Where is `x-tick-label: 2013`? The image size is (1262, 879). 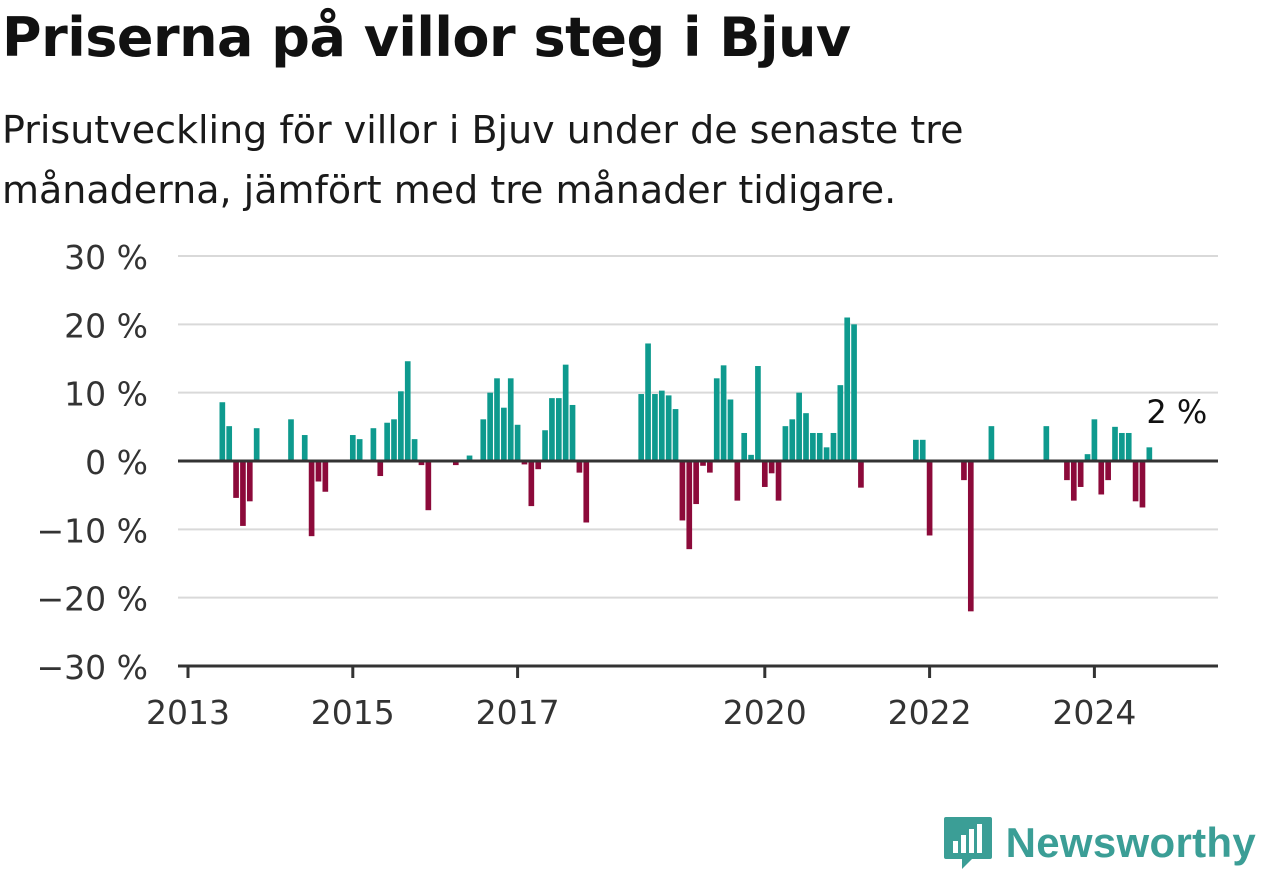
x-tick-label: 2013 is located at coordinates (188, 712).